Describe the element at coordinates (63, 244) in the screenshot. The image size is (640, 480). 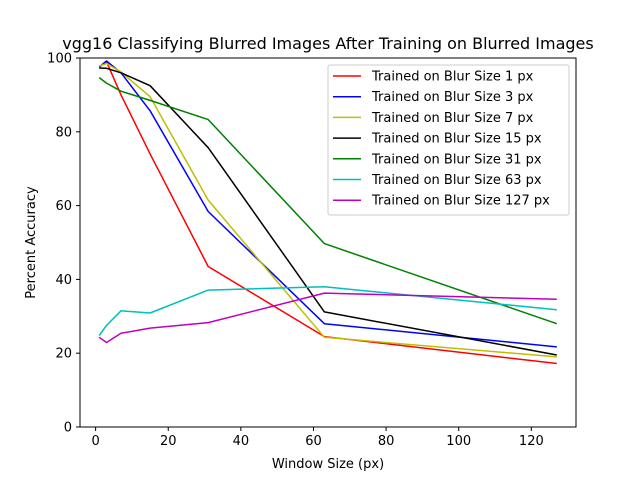
I see `y-axis: 0 20 40 60 80 100` at that location.